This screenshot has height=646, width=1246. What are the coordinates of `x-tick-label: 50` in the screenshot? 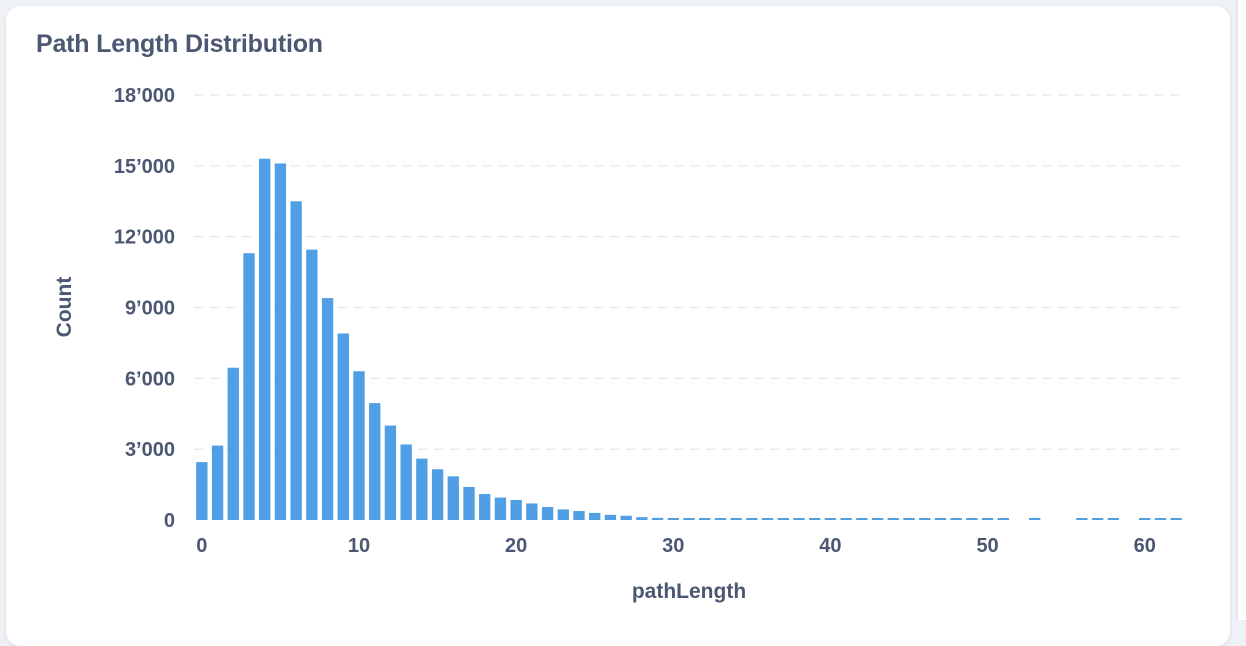 It's located at (987, 546).